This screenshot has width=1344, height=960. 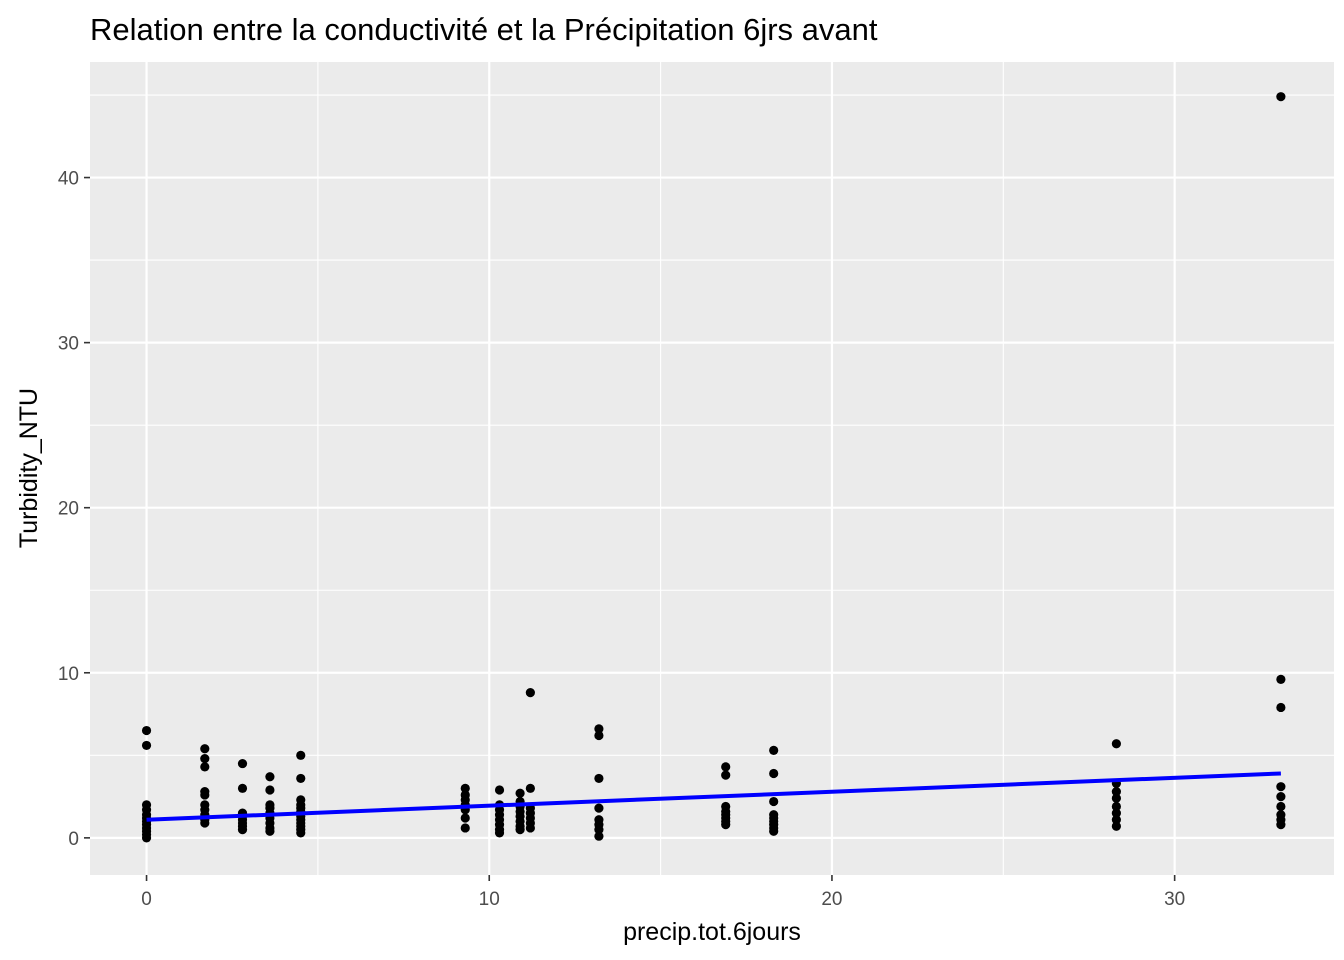 What do you see at coordinates (68, 344) in the screenshot?
I see `y-tick-label: 30` at bounding box center [68, 344].